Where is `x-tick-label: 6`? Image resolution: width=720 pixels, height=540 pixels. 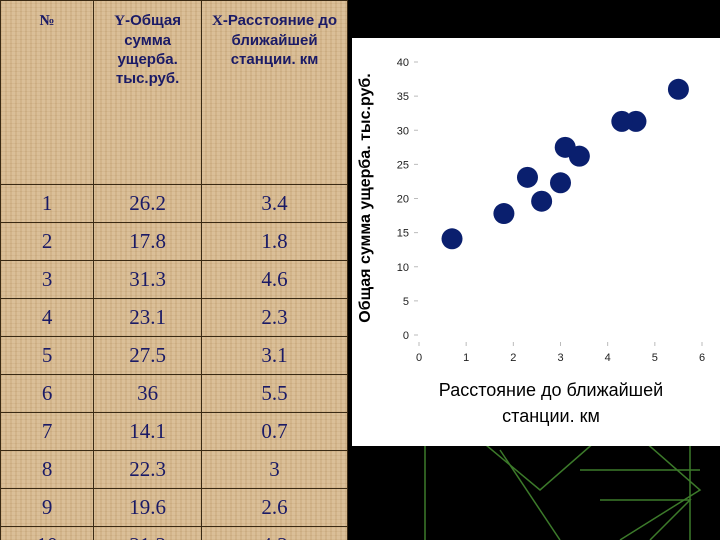
x-tick-label: 6 is located at coordinates (702, 358).